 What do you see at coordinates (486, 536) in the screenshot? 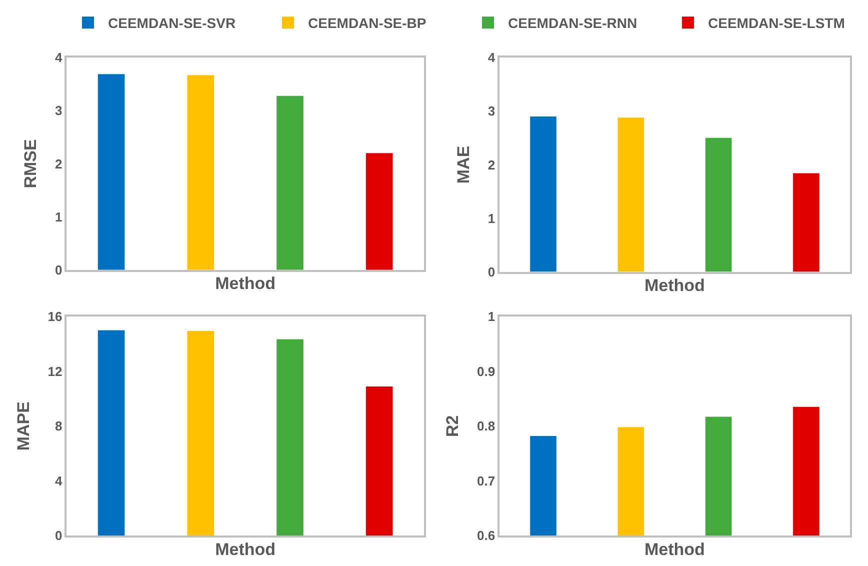
I see `y-tick-label: 0.6` at bounding box center [486, 536].